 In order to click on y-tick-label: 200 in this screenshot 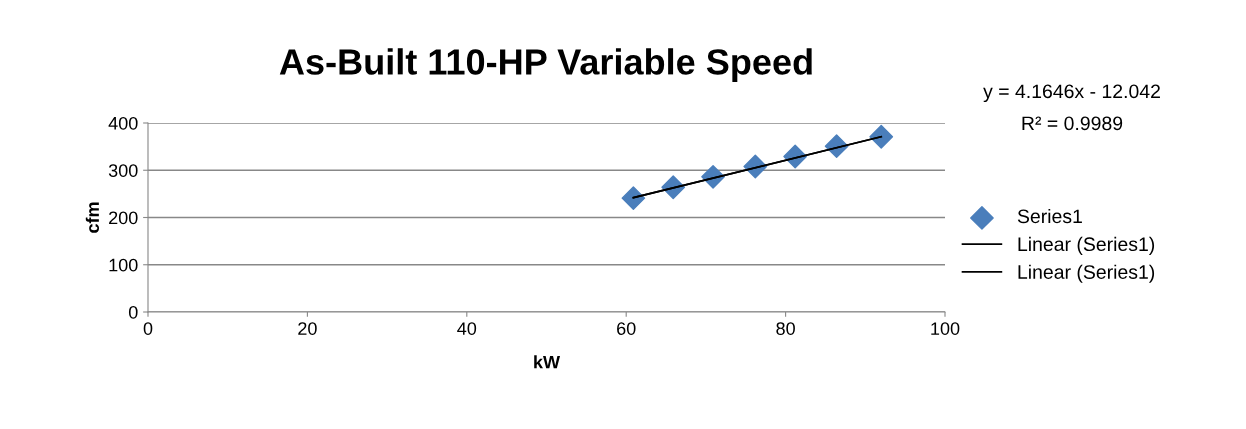, I will do `click(123, 218)`.